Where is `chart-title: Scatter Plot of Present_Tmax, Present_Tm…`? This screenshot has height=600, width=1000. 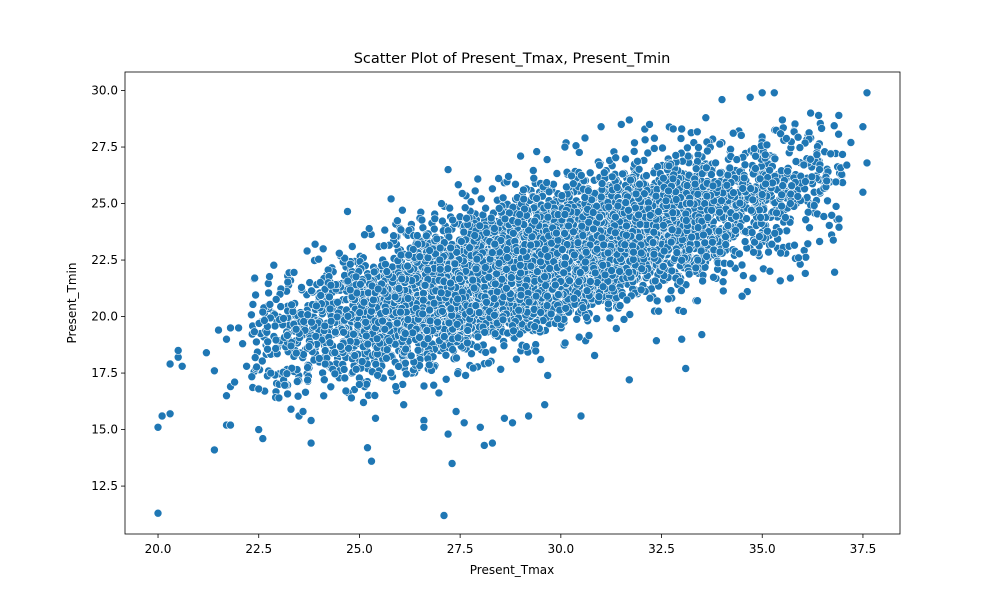 chart-title: Scatter Plot of Present_Tmax, Present_Tm… is located at coordinates (512, 59).